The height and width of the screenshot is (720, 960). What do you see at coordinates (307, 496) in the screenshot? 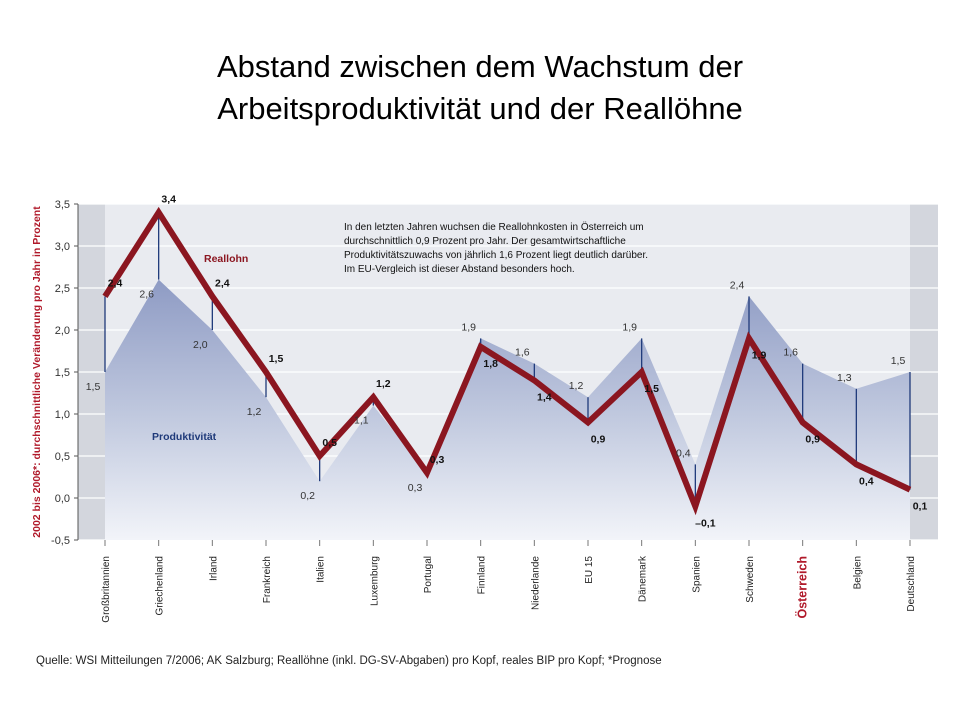
I see `produktivitaet-value-label: 0,2` at bounding box center [307, 496].